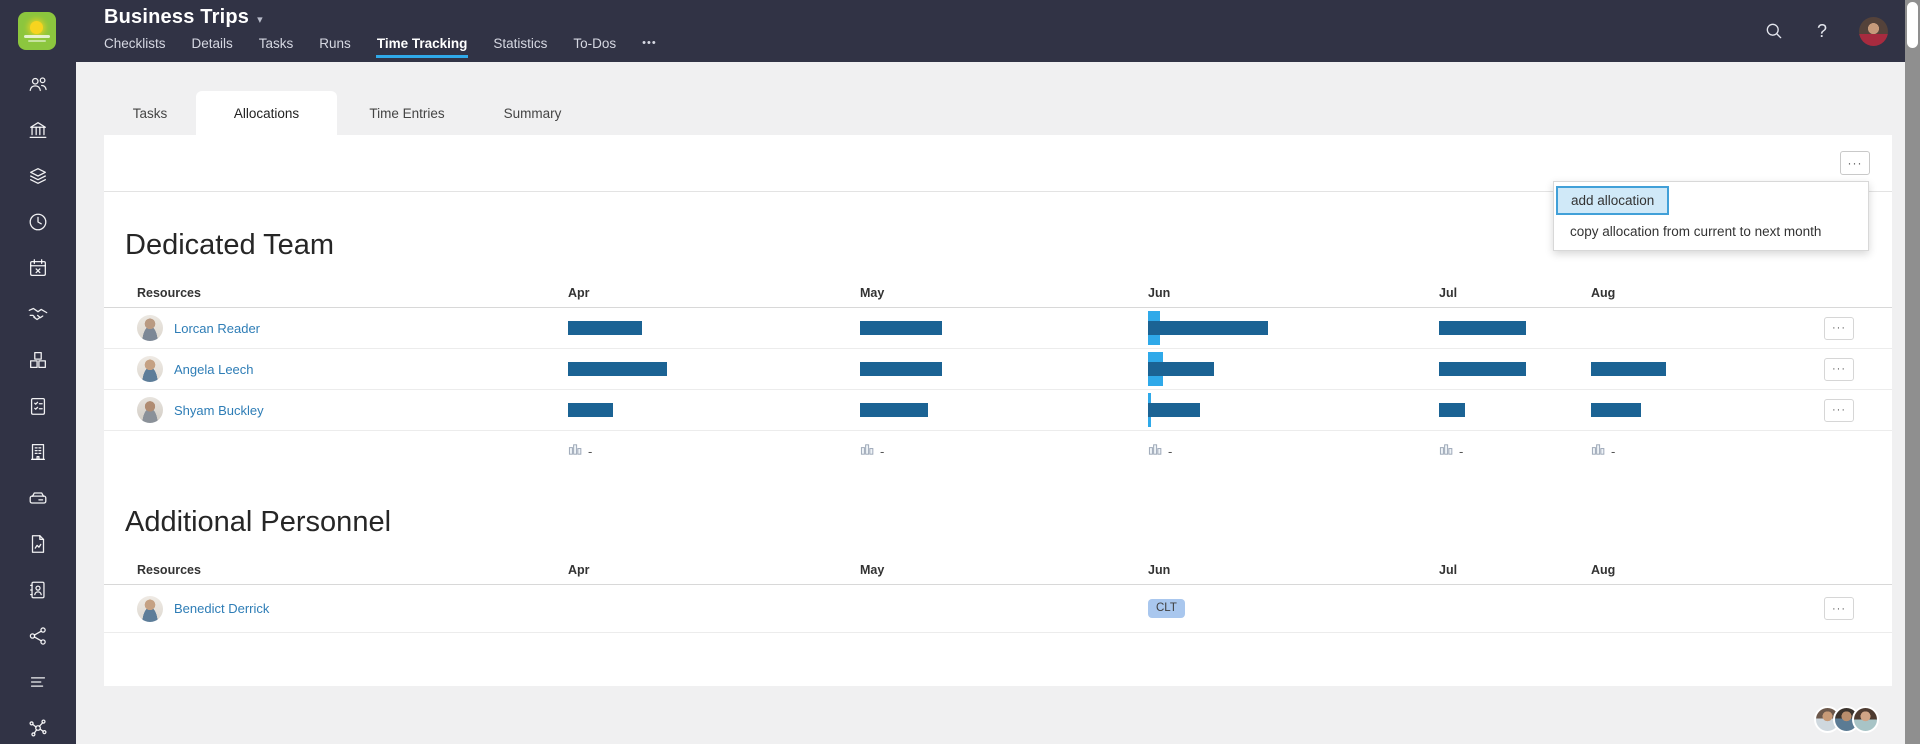  Describe the element at coordinates (1166, 608) in the screenshot. I see `status-badge: CLT` at that location.